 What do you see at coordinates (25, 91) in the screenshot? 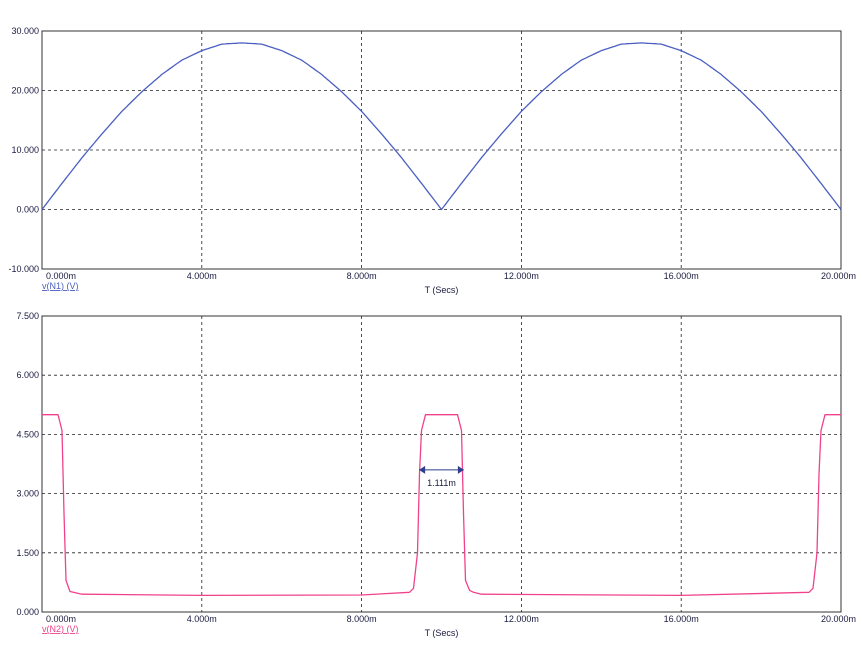
I see `y-tick-label: 20.000` at bounding box center [25, 91].